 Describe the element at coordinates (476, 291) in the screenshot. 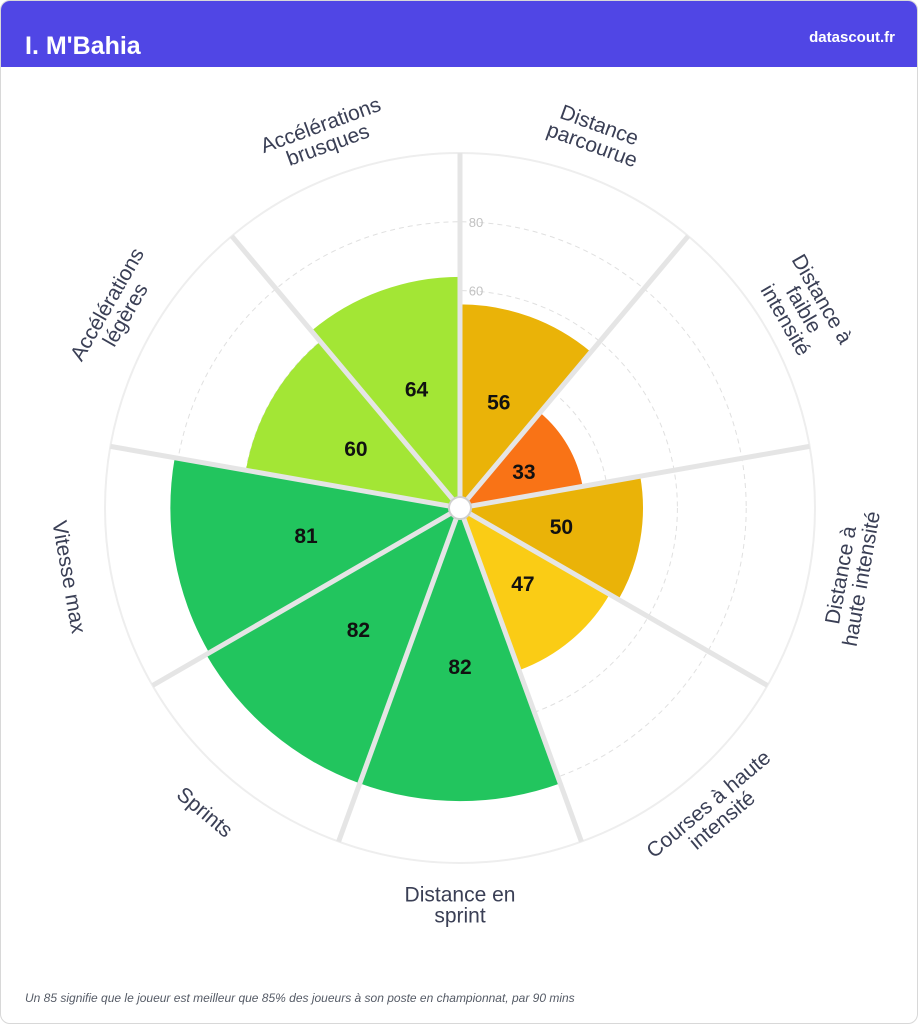

I see `ring-label-60: 60` at that location.